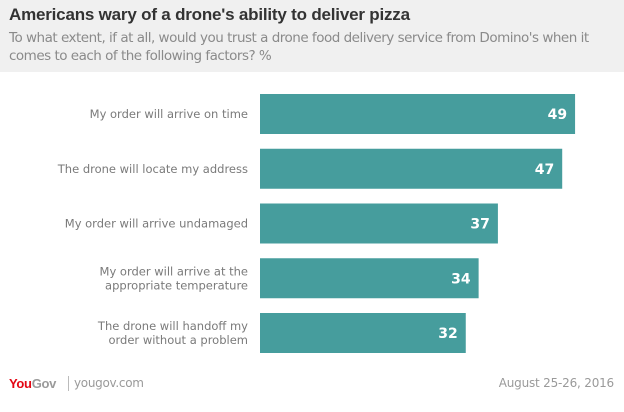 The height and width of the screenshot is (412, 624). I want to click on category-label-line: order without a problem, so click(179, 340).